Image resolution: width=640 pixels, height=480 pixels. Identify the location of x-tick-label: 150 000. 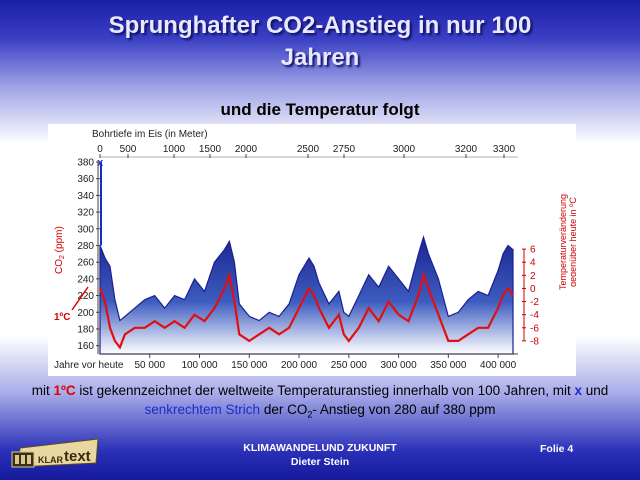
(249, 365).